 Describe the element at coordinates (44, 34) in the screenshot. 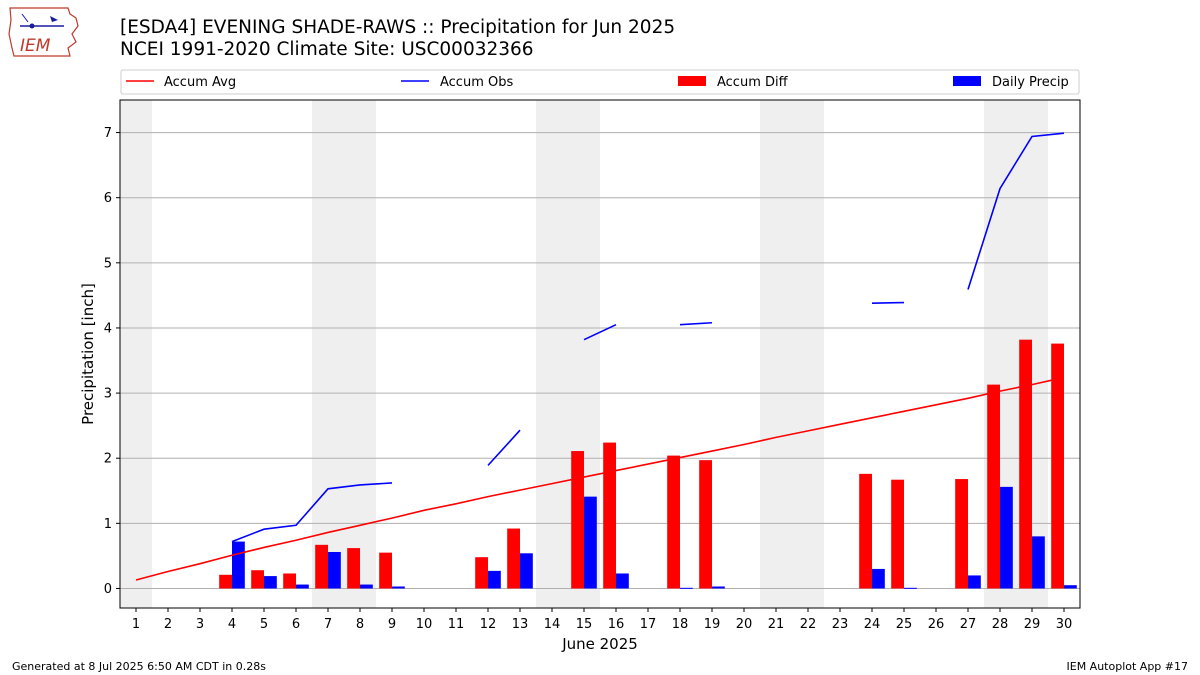

I see `iem-logo: IEM` at that location.